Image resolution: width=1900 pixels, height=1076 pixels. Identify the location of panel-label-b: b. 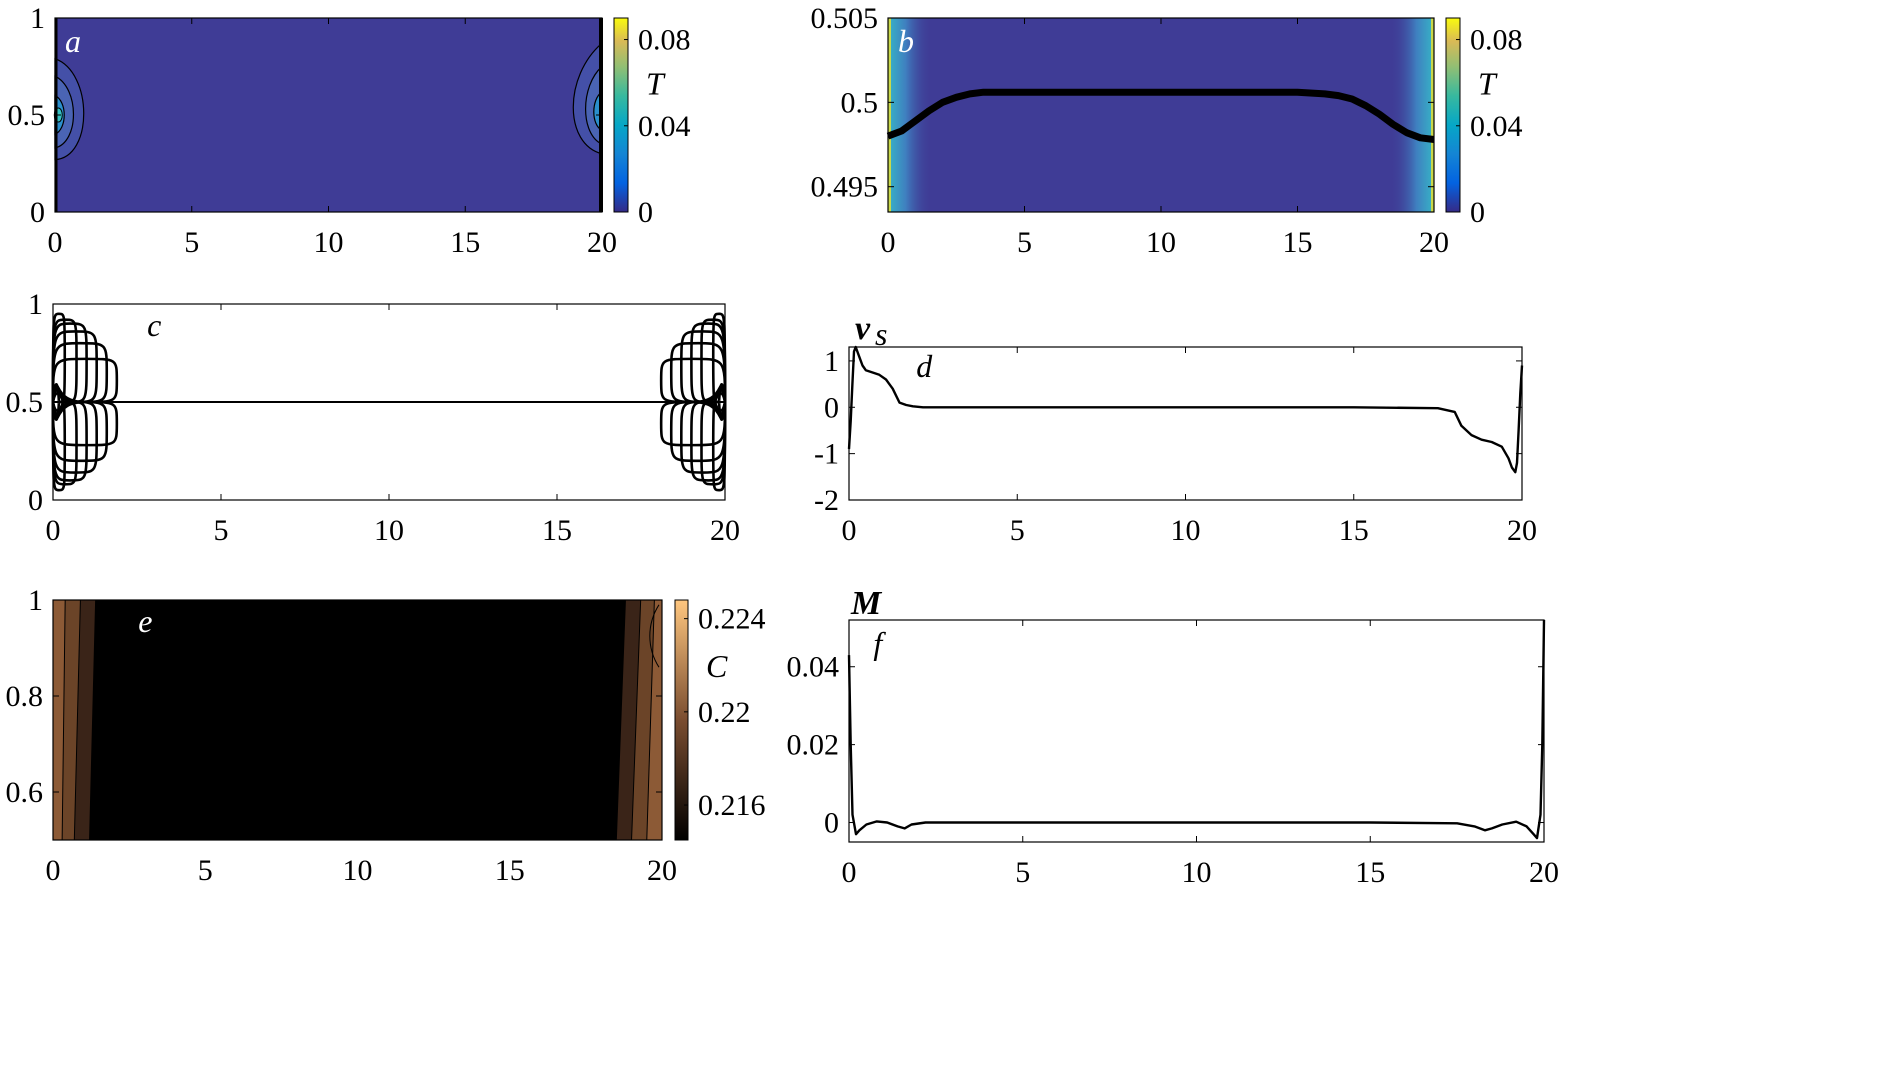
(906, 41).